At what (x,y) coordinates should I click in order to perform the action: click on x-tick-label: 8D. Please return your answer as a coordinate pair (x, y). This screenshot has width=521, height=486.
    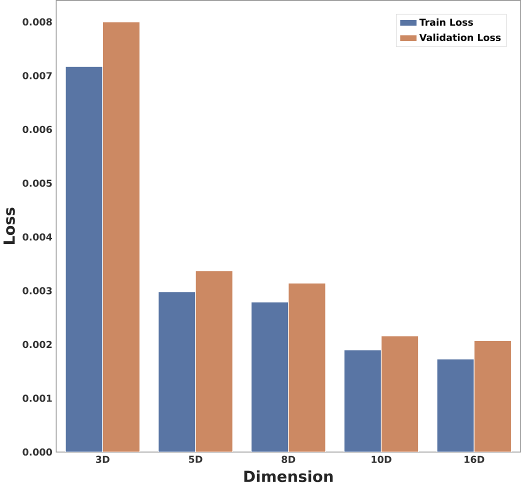
    Looking at the image, I should click on (289, 460).